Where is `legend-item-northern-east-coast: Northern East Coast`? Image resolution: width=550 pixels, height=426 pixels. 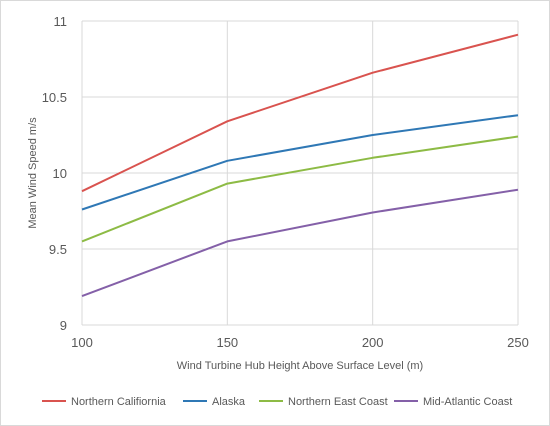
legend-item-northern-east-coast: Northern East Coast is located at coordinates (323, 402).